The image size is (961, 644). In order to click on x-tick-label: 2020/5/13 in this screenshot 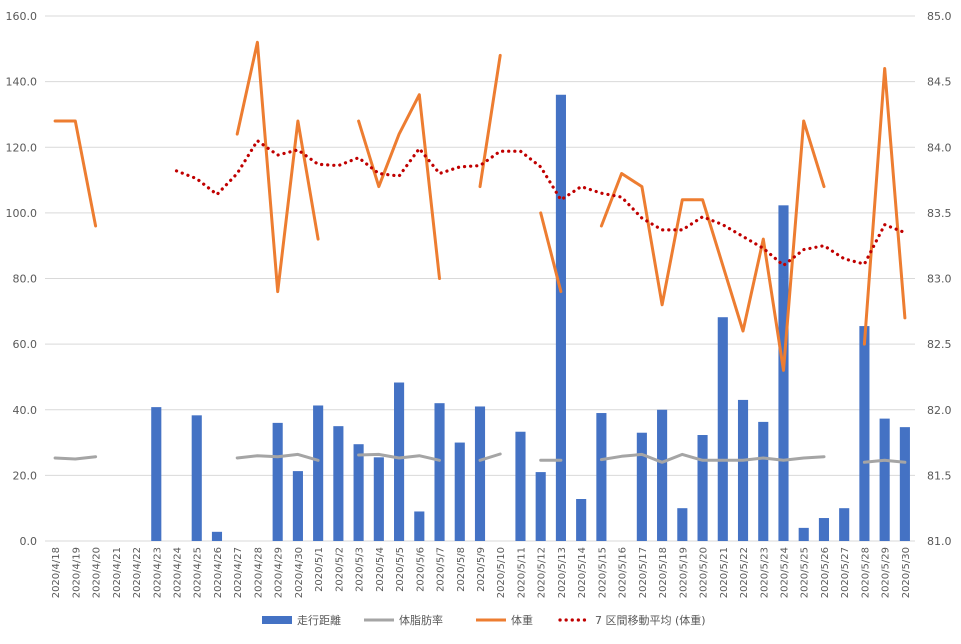, I will do `click(562, 572)`.